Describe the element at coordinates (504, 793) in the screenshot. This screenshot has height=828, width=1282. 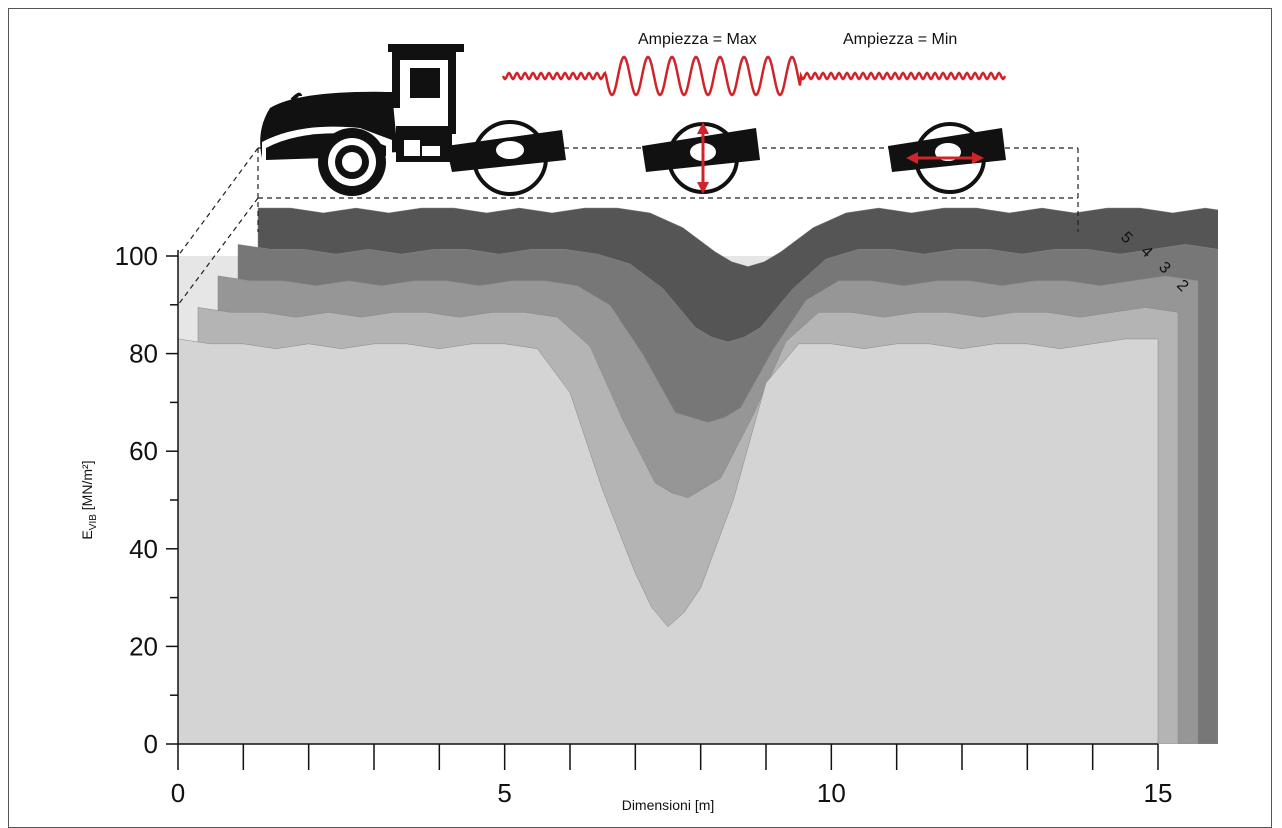
I see `x-tick-label: 5` at that location.